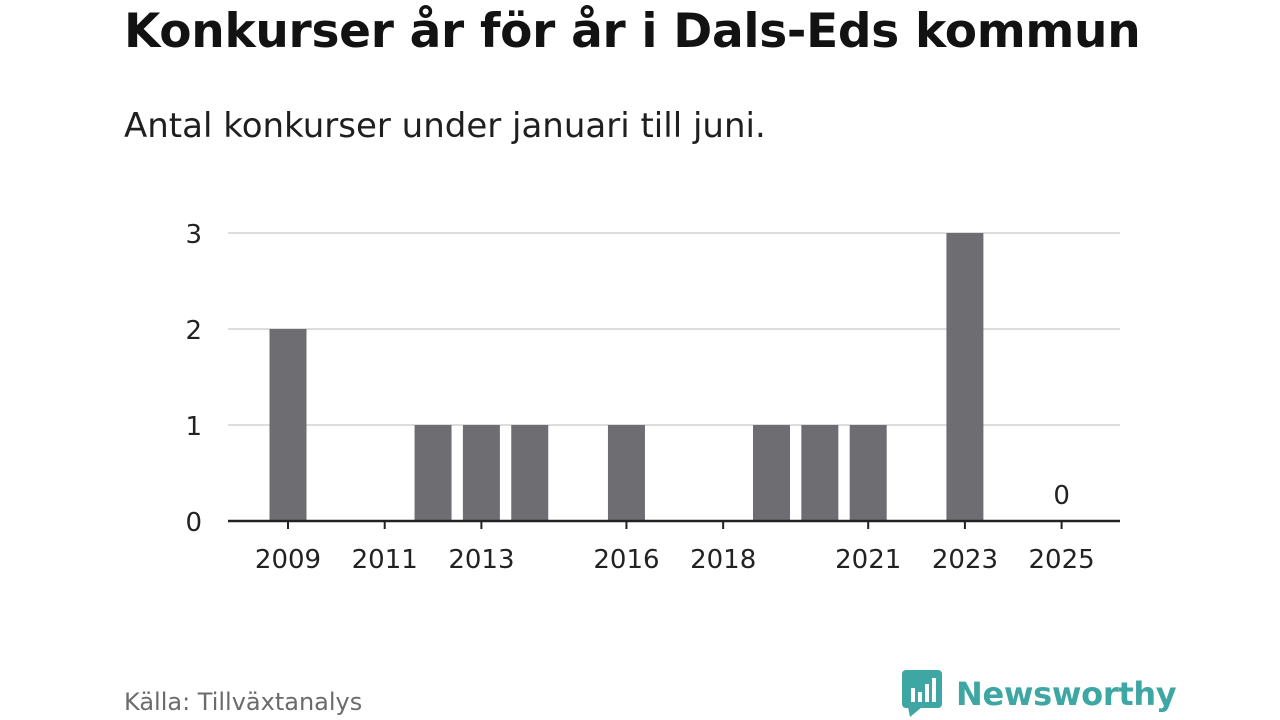 This screenshot has height=720, width=1280. I want to click on brand-name: Newsworthy, so click(1066, 694).